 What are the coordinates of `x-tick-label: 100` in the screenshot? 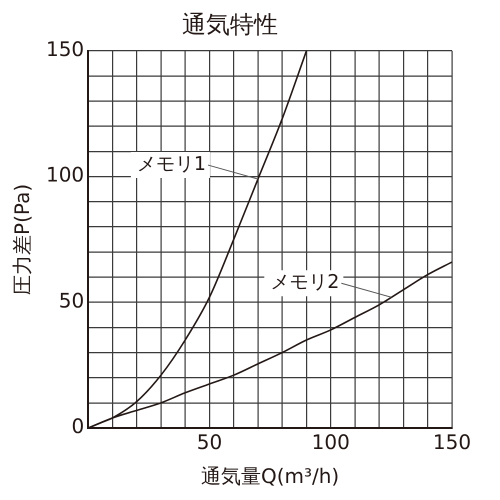 It's located at (331, 442).